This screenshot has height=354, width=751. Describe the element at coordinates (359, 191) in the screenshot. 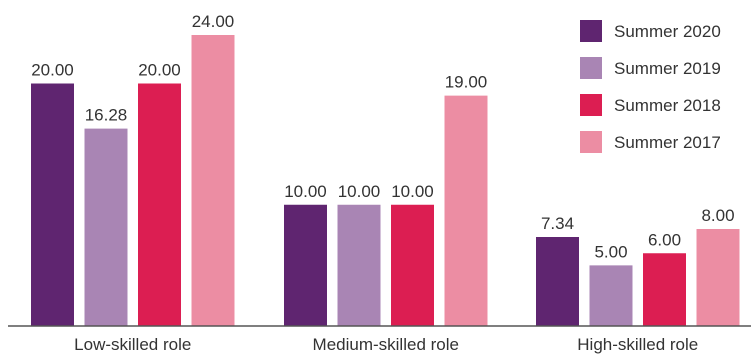

I see `data-label-1-1: 10.00` at that location.